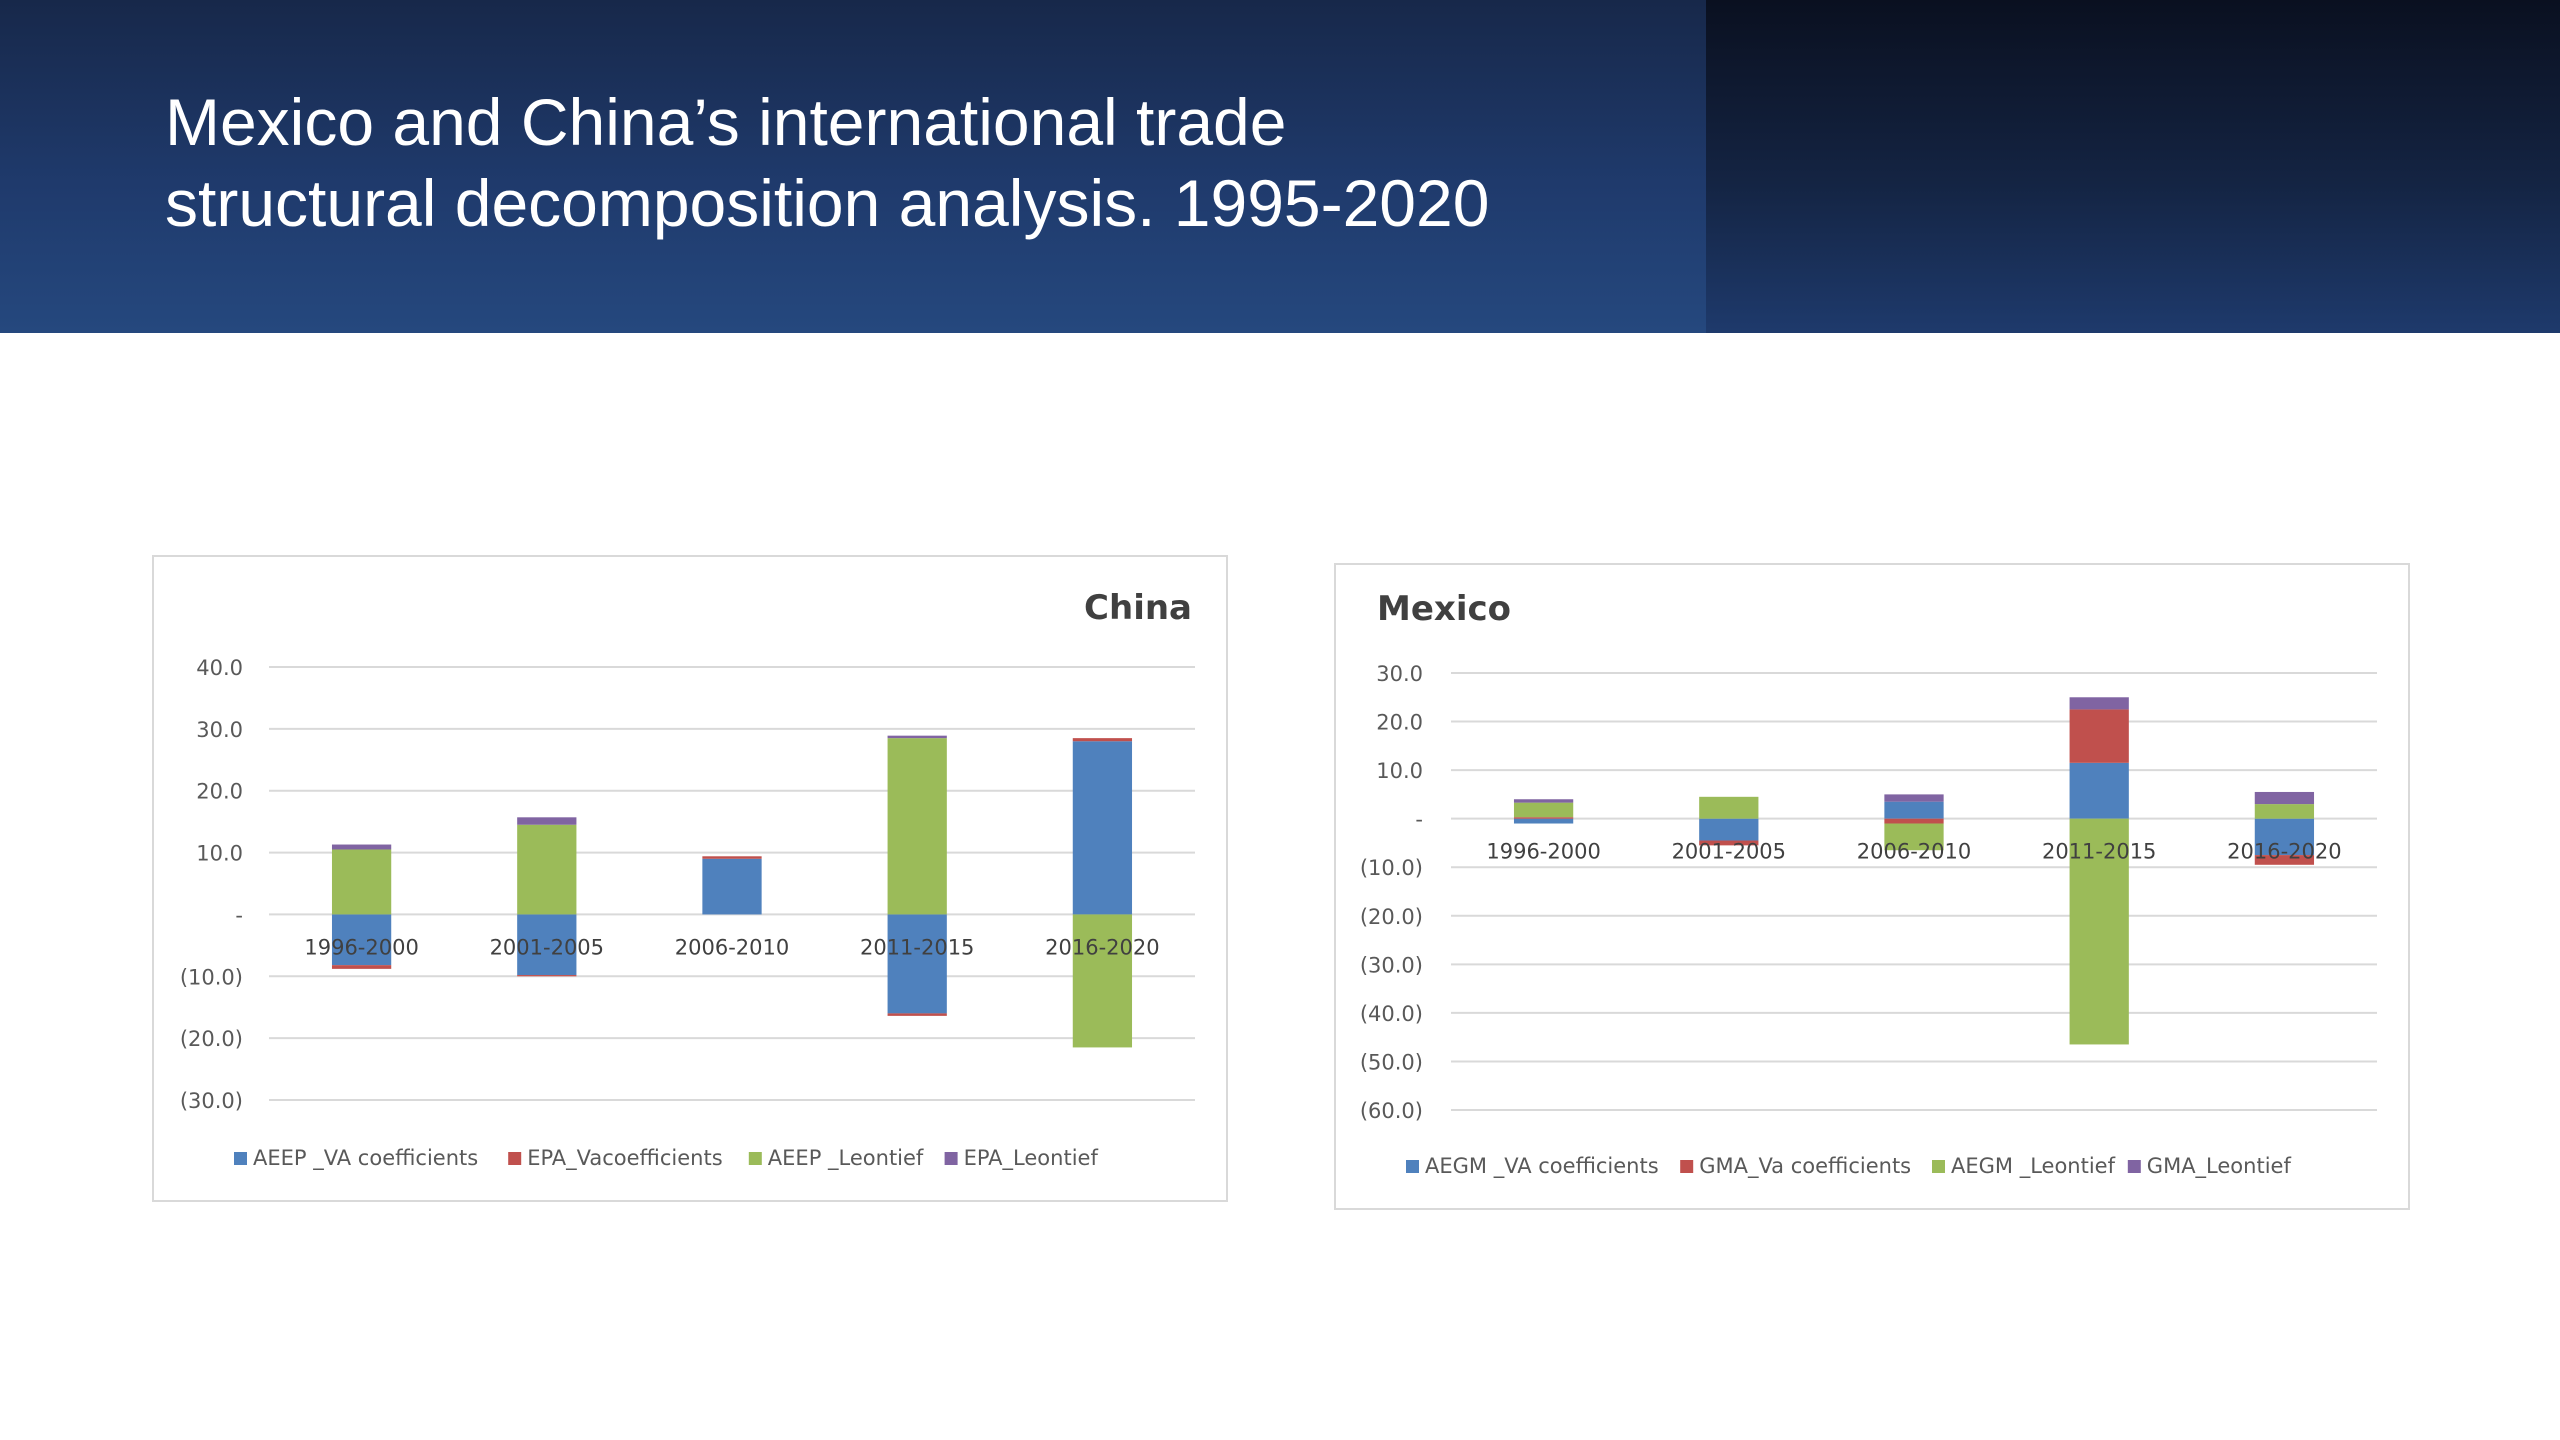  I want to click on mexico-y-tick-label: (20.0), so click(1391, 917).